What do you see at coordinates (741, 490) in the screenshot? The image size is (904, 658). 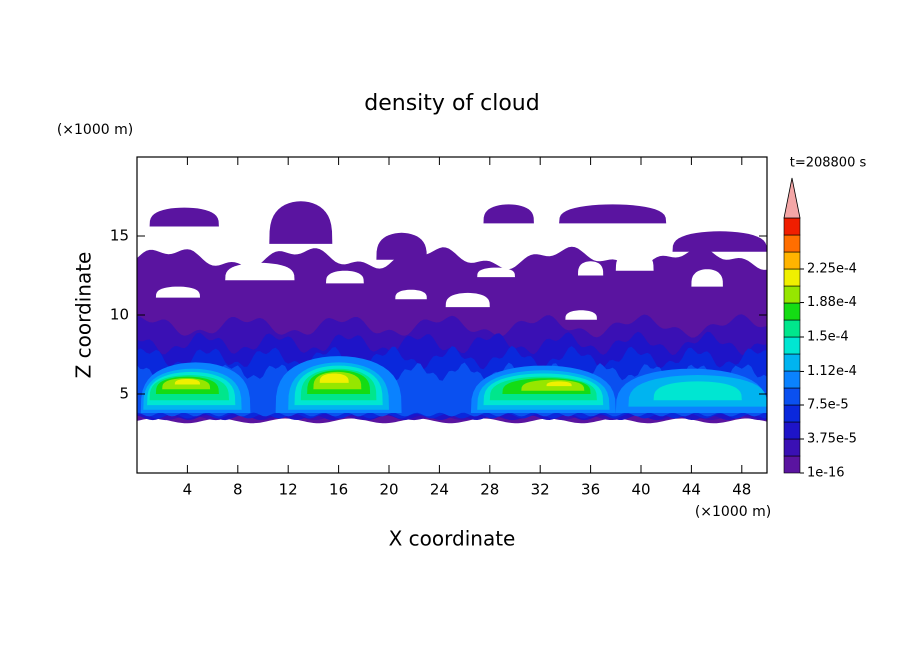 I see `x-tick-label: 48` at bounding box center [741, 490].